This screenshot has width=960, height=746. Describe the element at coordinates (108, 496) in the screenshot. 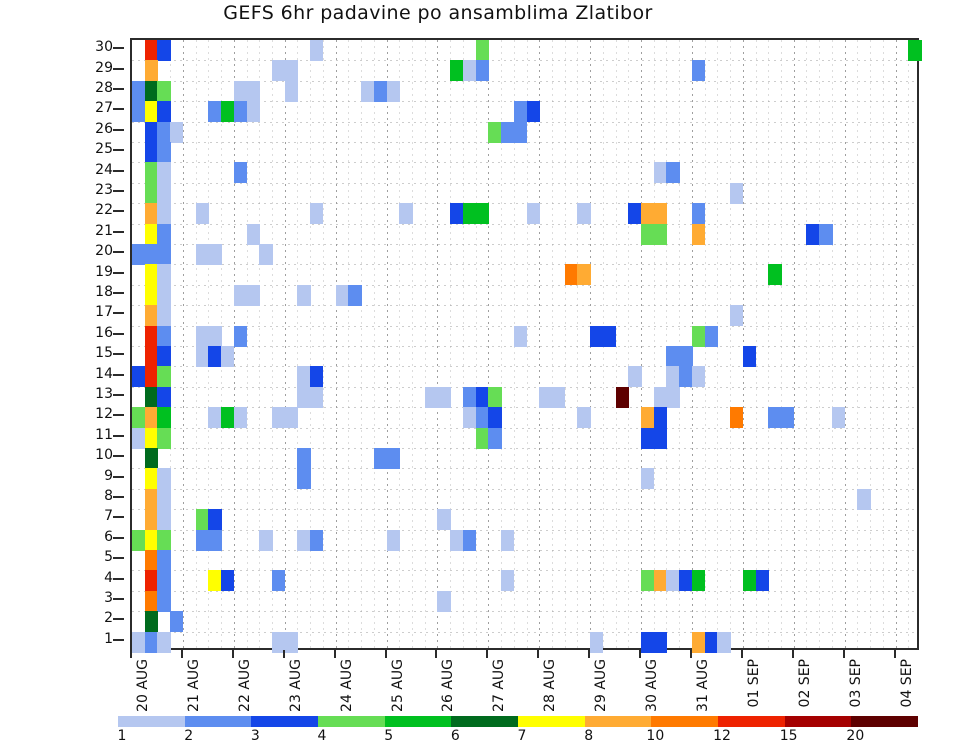

I see `y-axis-tick-label: 8` at that location.